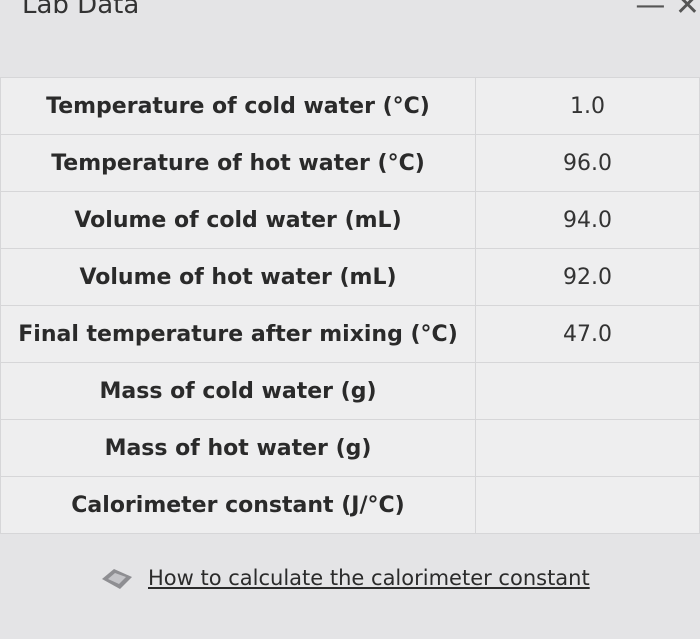  I want to click on row-label: Volume of cold water (mL), so click(238, 220).